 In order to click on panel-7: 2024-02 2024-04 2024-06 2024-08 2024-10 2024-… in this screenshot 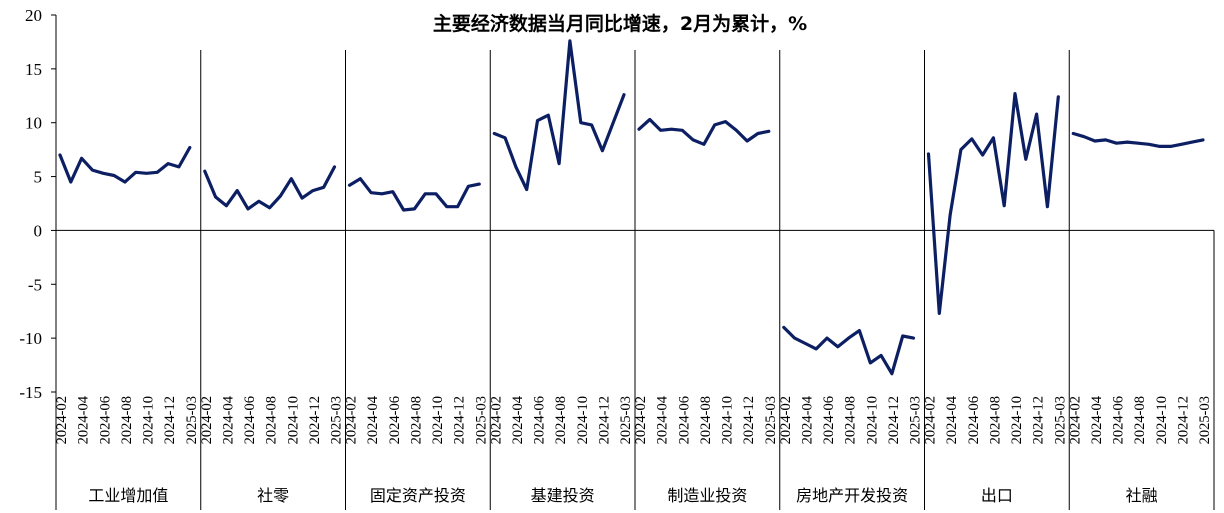, I will do `click(995, 280)`.